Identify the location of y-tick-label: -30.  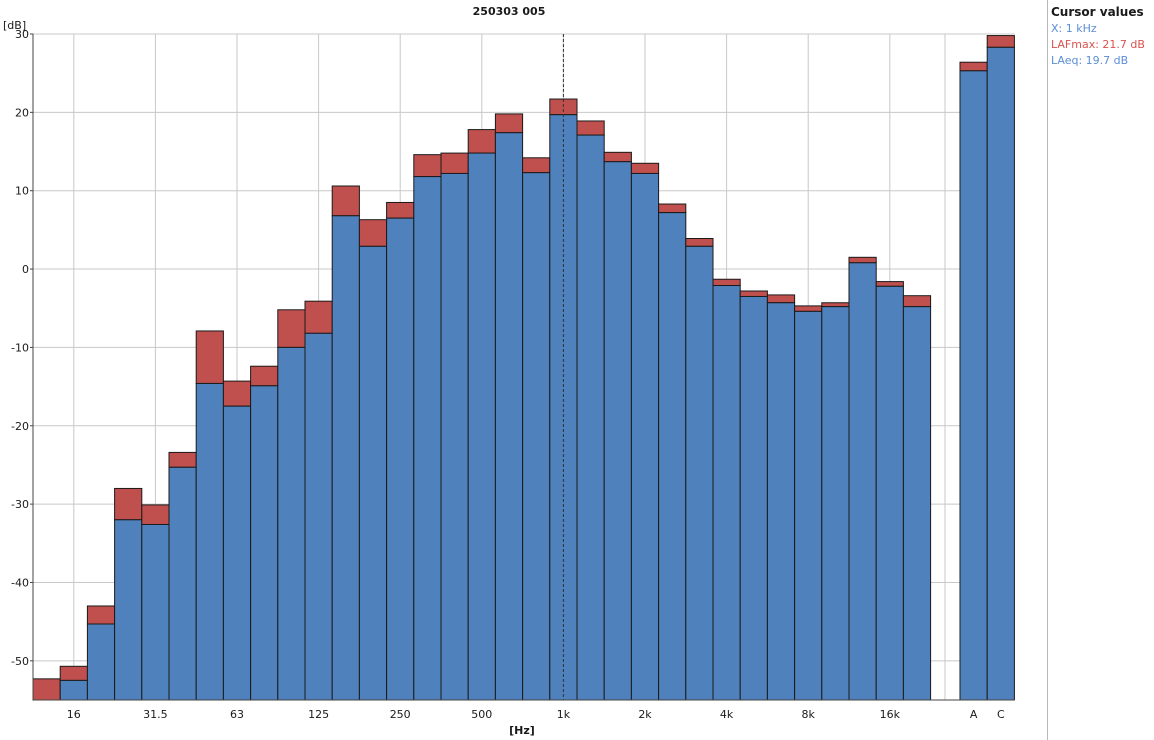
(20, 504).